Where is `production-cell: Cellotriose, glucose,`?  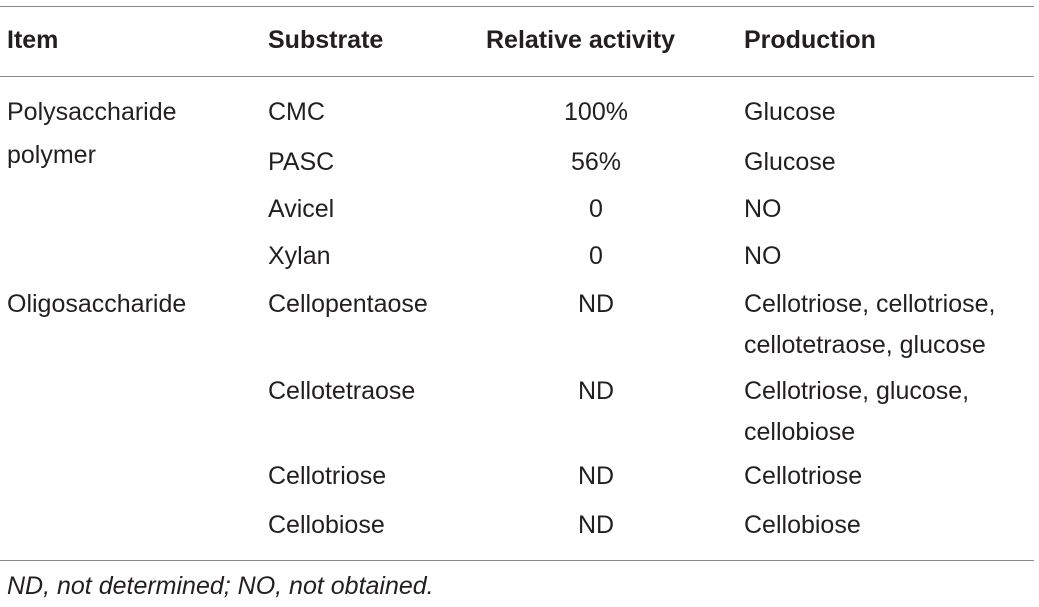
production-cell: Cellotriose, glucose, is located at coordinates (857, 391).